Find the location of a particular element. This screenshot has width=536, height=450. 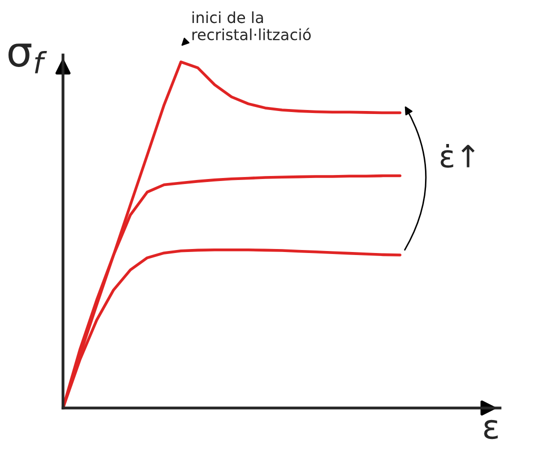

x-axis-title: ε is located at coordinates (491, 430).